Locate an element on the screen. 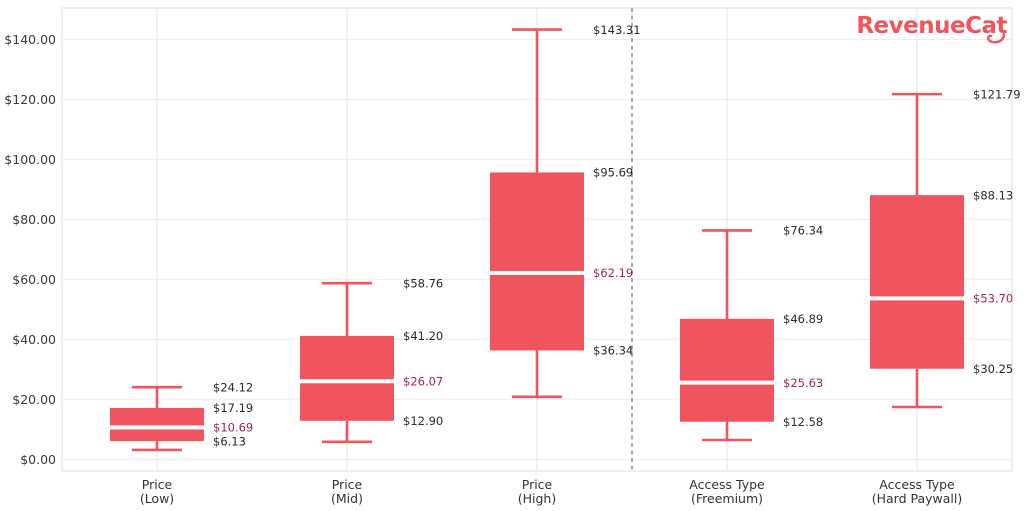  median-value-label: $62.19 is located at coordinates (613, 273).